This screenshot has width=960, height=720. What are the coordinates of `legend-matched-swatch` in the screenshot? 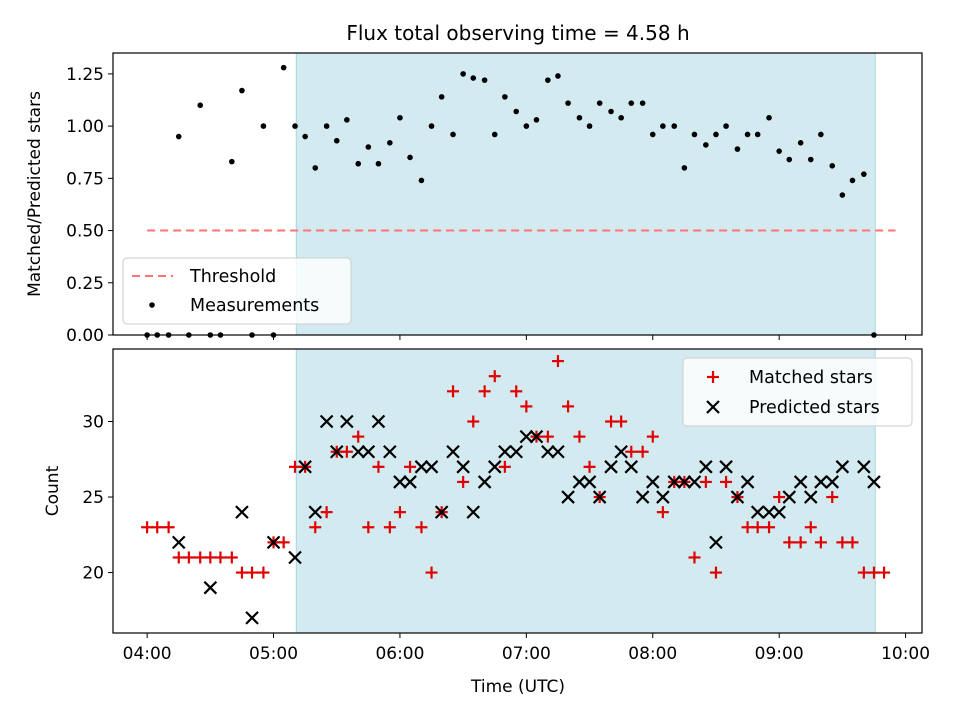 It's located at (713, 377).